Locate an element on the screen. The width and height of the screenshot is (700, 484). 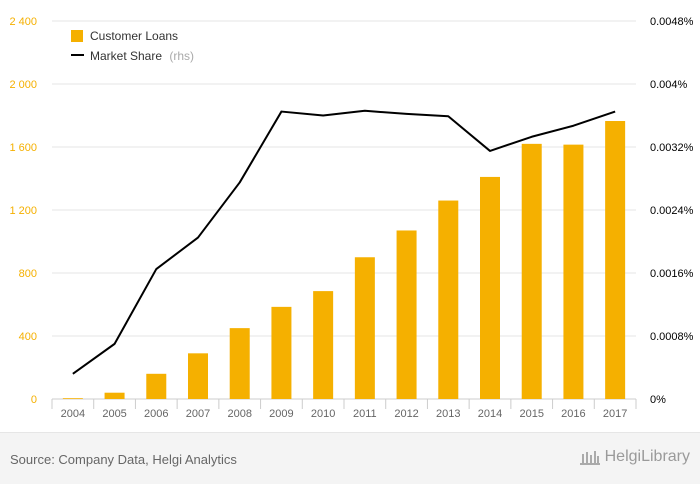
x-tick-label: 2015 is located at coordinates (531, 414).